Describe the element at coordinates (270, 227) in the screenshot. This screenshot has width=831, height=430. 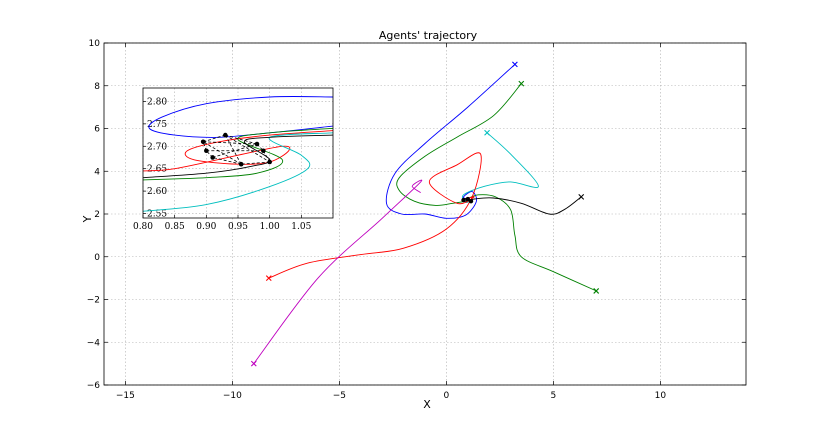
I see `inset-x-tick-label: 1.00` at that location.